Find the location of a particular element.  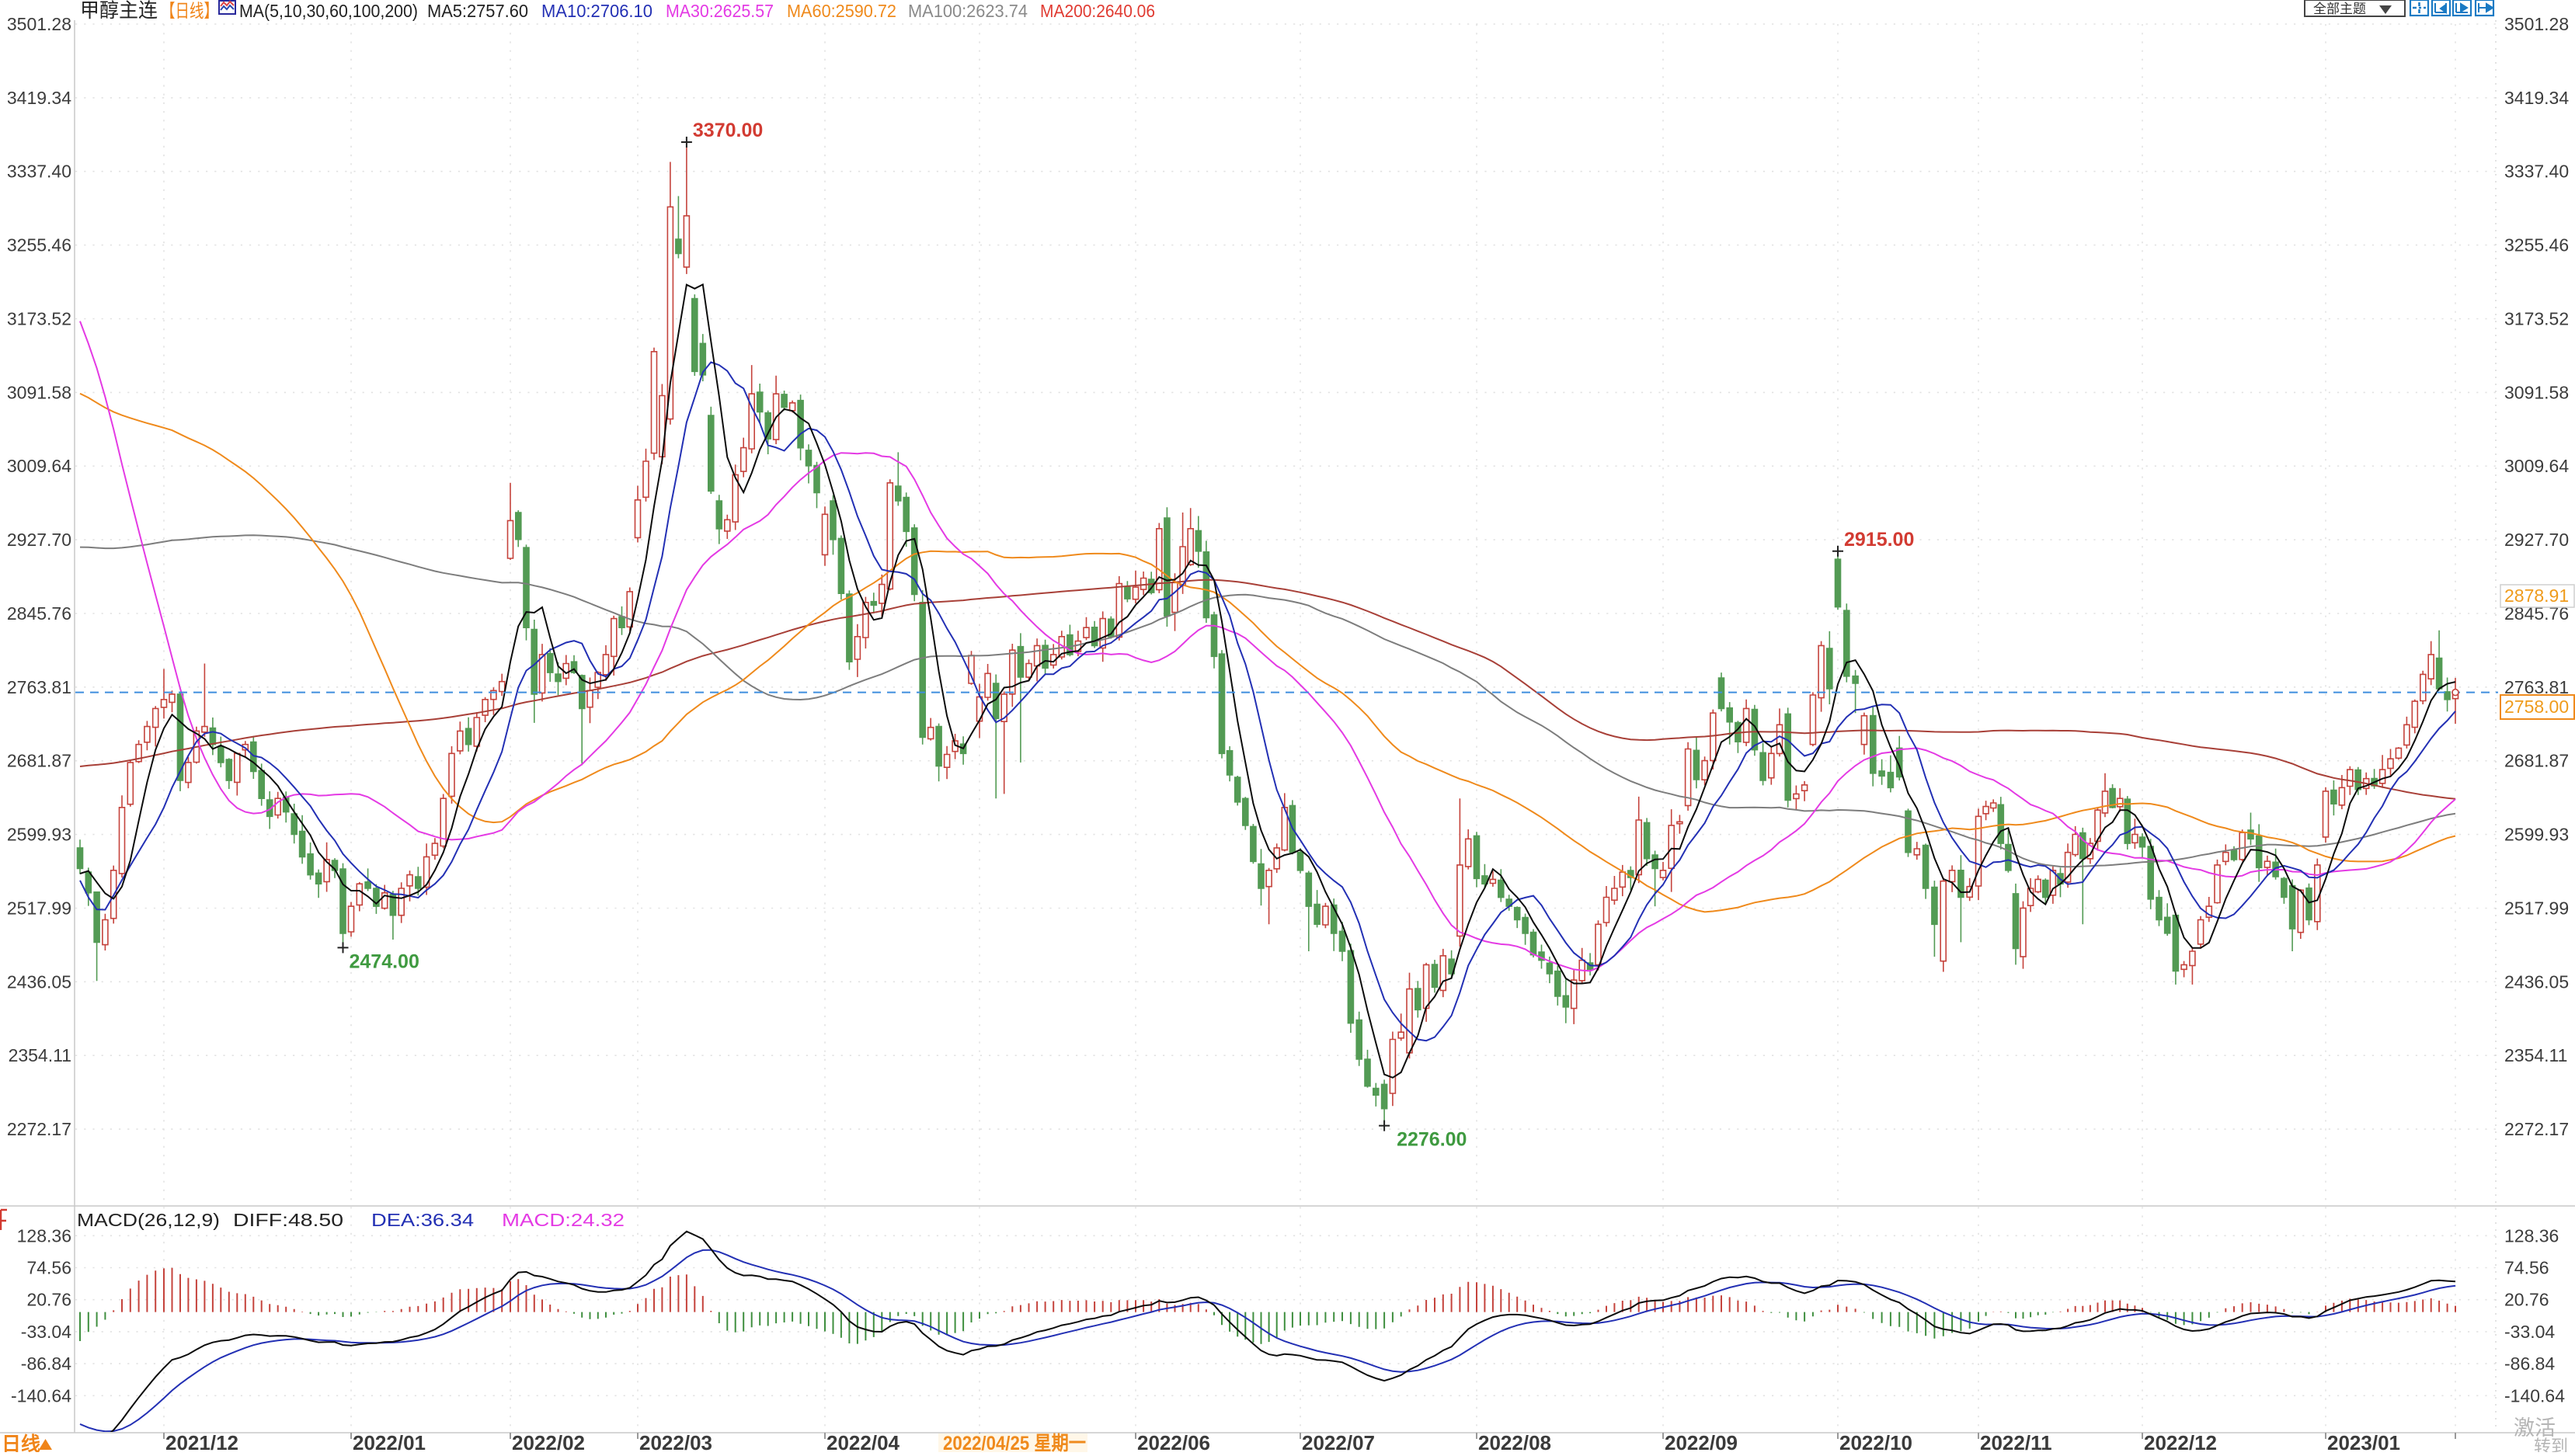

svg-text: MA(5,10,30,60,100,200) is located at coordinates (328, 11).